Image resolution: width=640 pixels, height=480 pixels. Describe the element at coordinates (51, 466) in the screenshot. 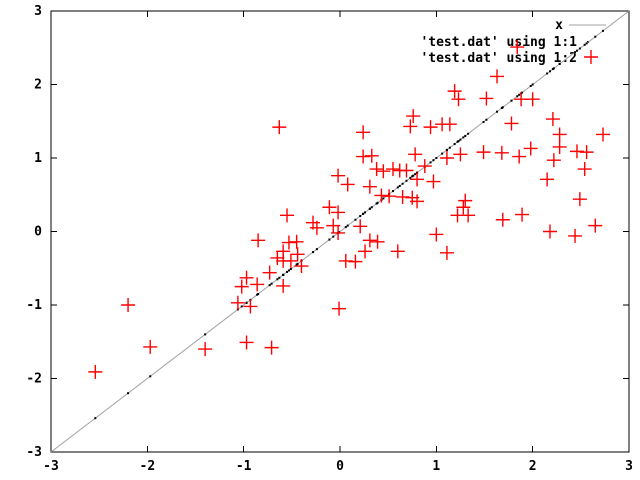

I see `x-tick-label: -3` at that location.